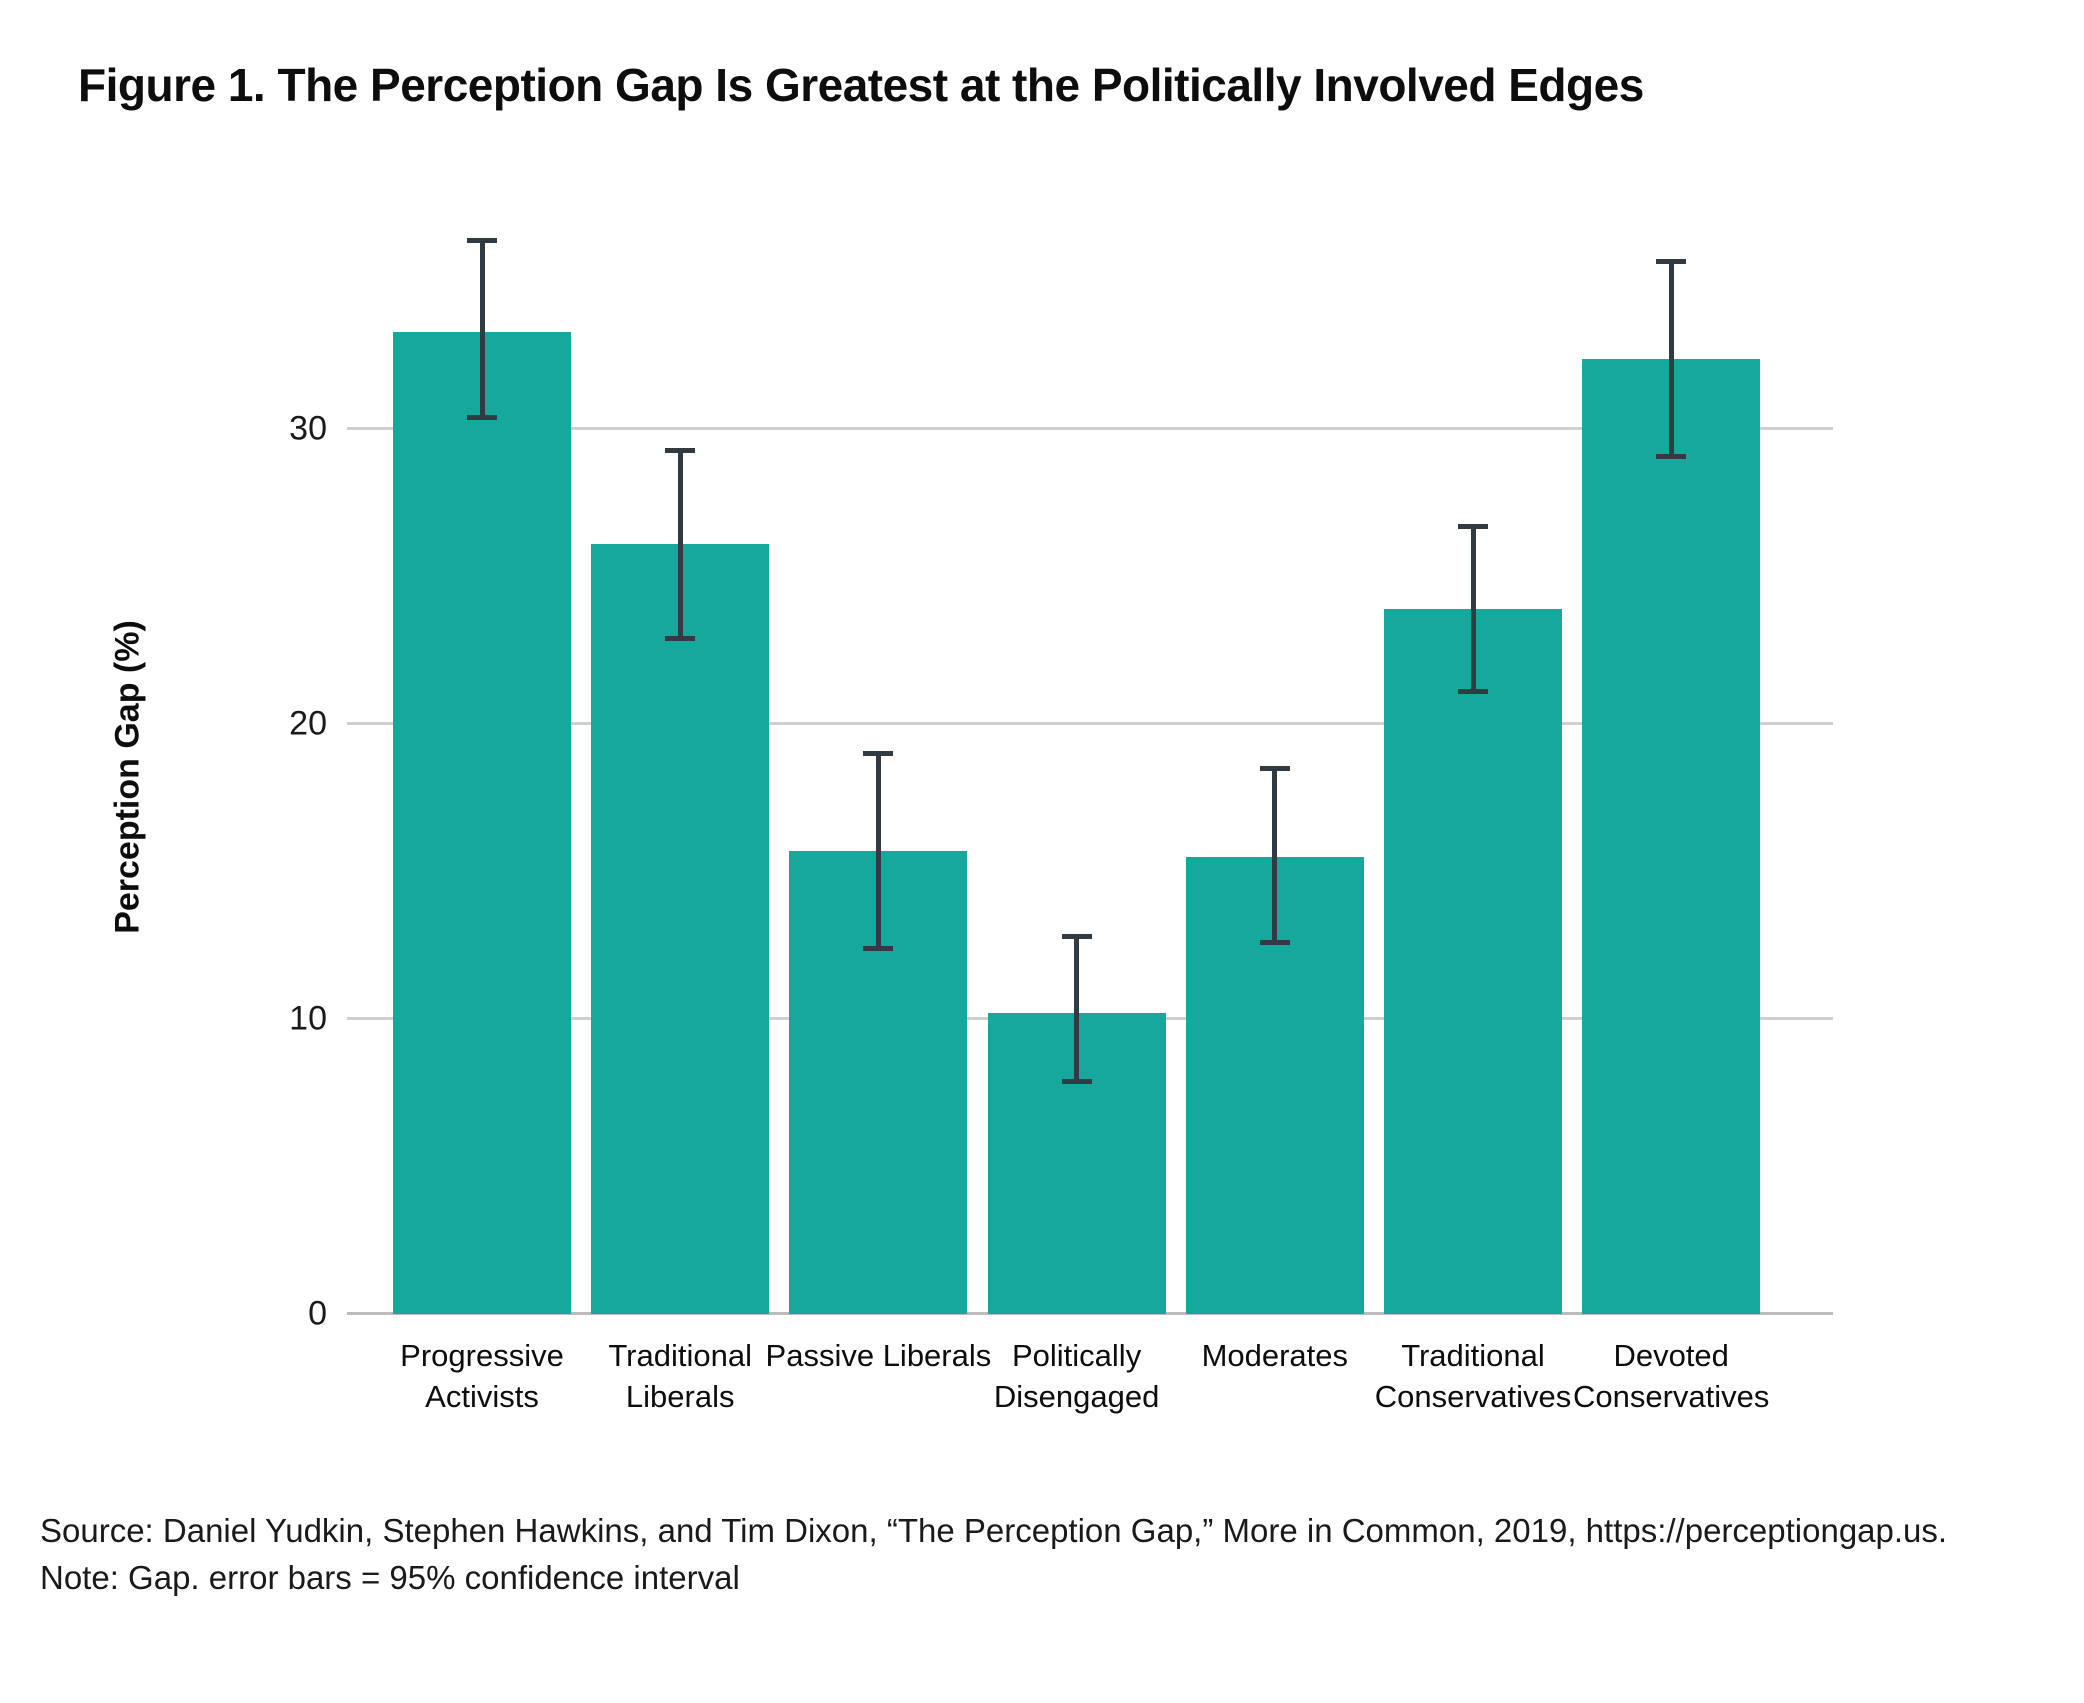 This screenshot has width=2084, height=1703. Describe the element at coordinates (1473, 1376) in the screenshot. I see `x-category-label-5: Traditional Conservatives` at that location.